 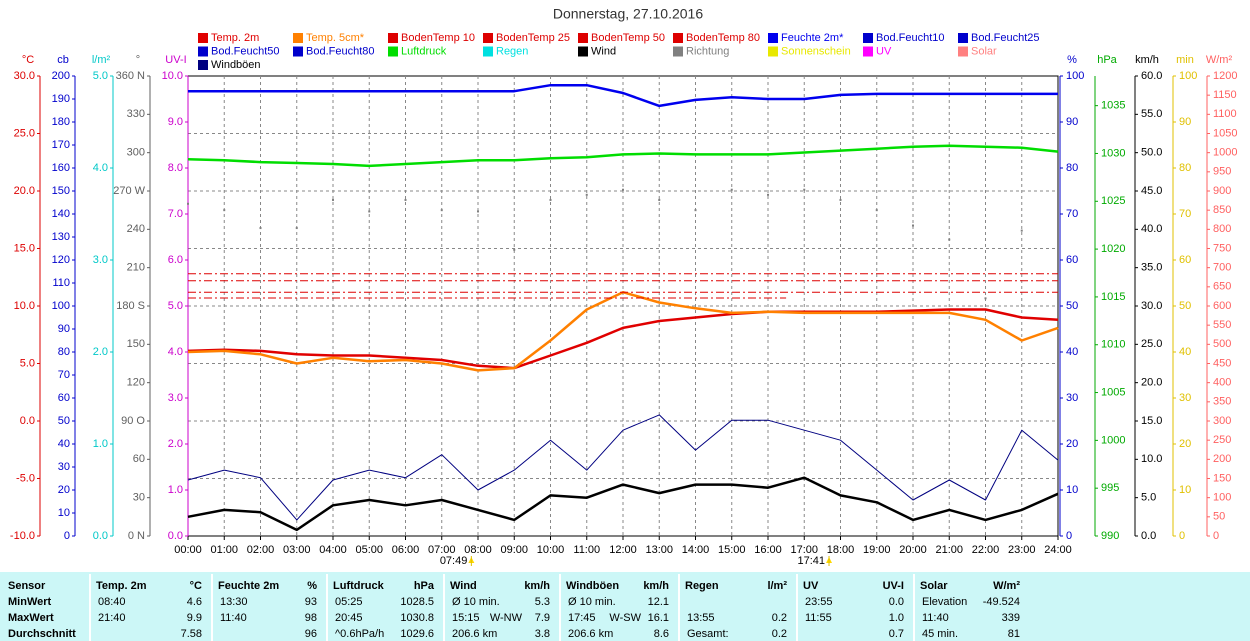 I want to click on y-tick-label: 650, so click(x=1222, y=287).